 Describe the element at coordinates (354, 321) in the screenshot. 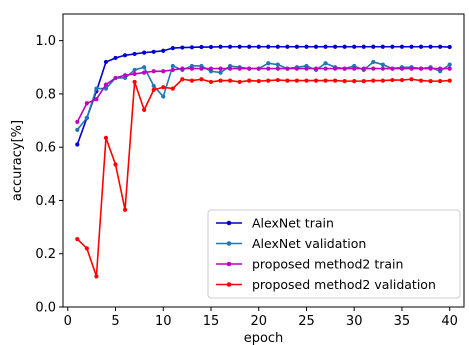

I see `x-tick-label: 30` at that location.